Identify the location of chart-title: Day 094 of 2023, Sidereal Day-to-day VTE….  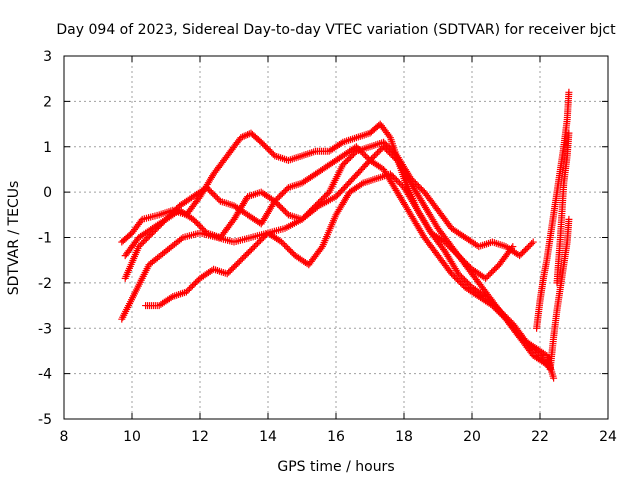
(336, 30).